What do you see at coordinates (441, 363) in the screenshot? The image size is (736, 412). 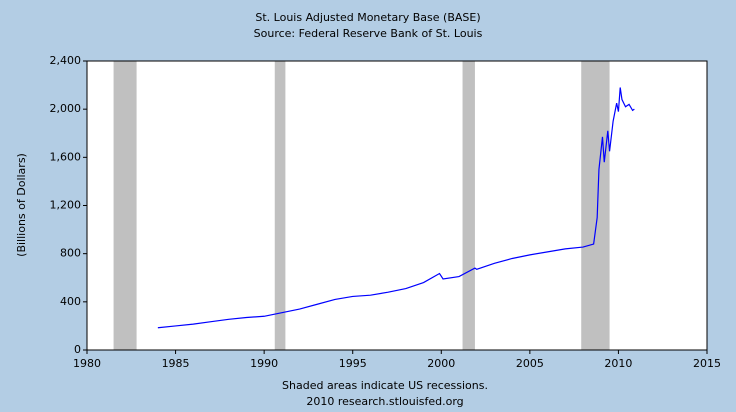 I see `x-tick-label: 2000` at bounding box center [441, 363].